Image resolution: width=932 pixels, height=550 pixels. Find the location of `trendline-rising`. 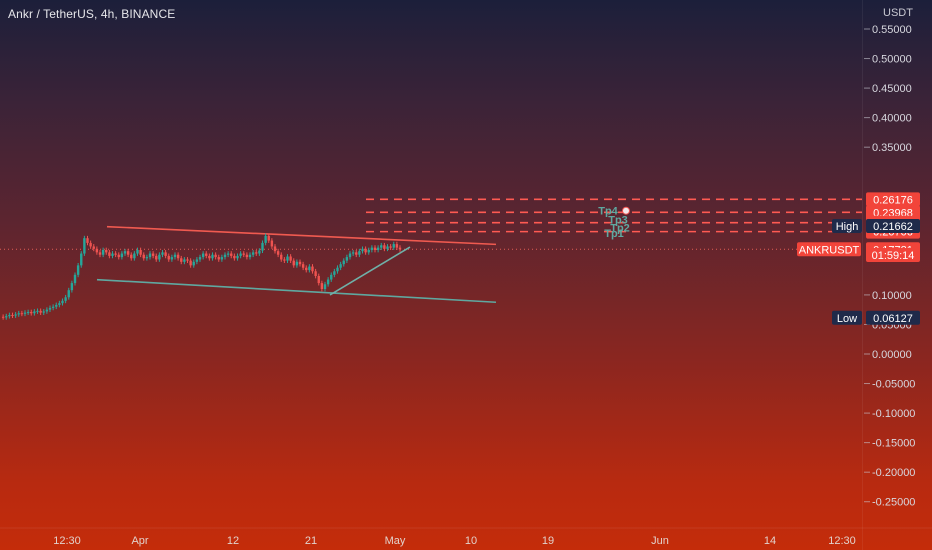

trendline-rising is located at coordinates (370, 271).